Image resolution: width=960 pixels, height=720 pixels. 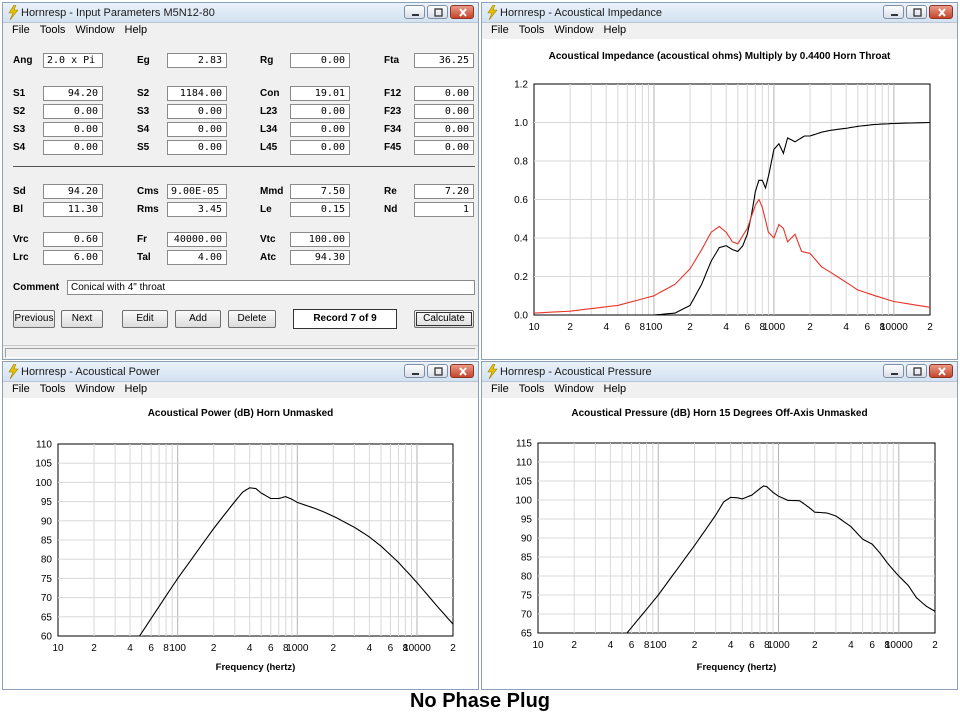 What do you see at coordinates (521, 85) in the screenshot?
I see `y-tick-label: 1.2` at bounding box center [521, 85].